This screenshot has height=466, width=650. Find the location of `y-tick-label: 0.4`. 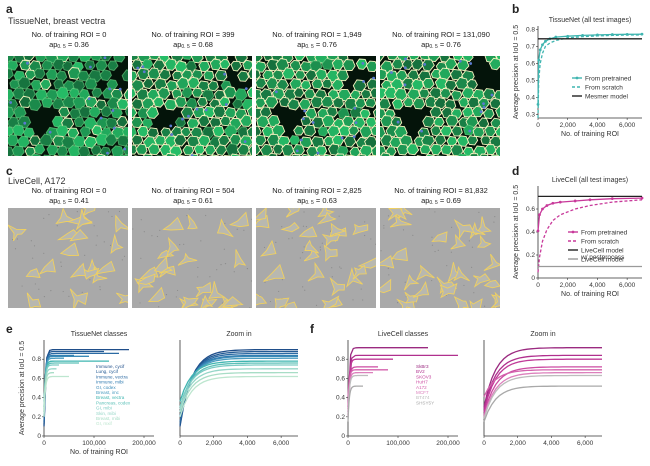

y-tick-label: 0.4 is located at coordinates (36, 398).